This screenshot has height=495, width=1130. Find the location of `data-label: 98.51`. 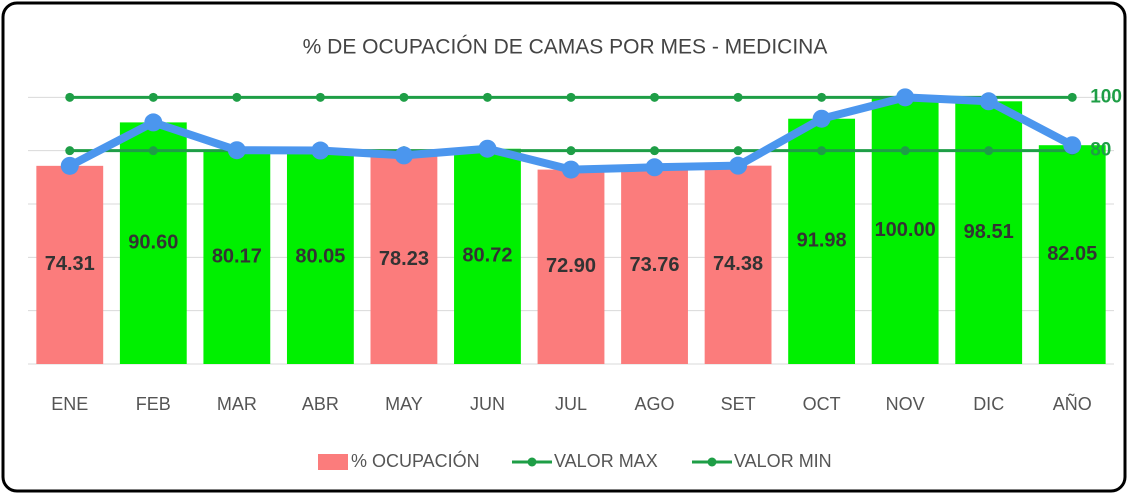

data-label: 98.51 is located at coordinates (989, 232).